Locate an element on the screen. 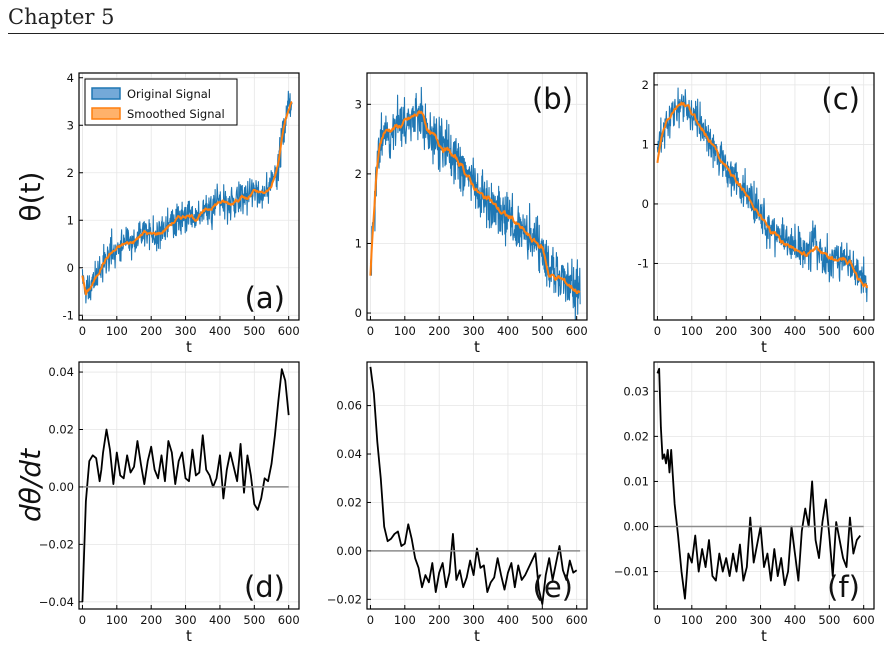  panel-label: (b) is located at coordinates (552, 99).